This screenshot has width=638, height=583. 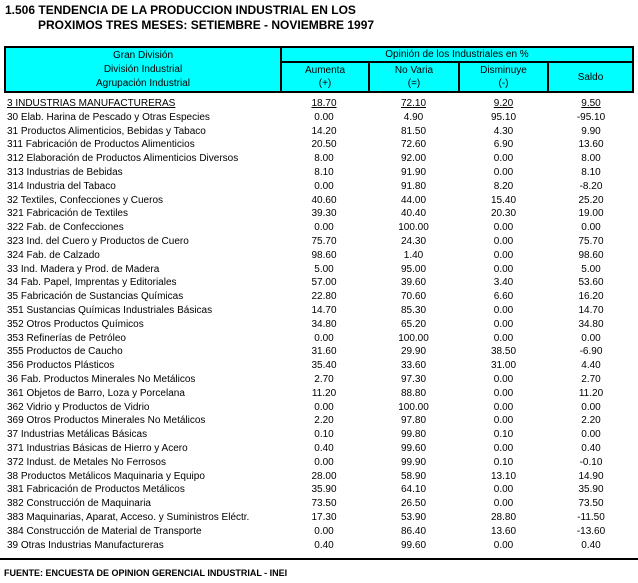 What do you see at coordinates (591, 545) in the screenshot?
I see `row-value-saldo: 0.40` at bounding box center [591, 545].